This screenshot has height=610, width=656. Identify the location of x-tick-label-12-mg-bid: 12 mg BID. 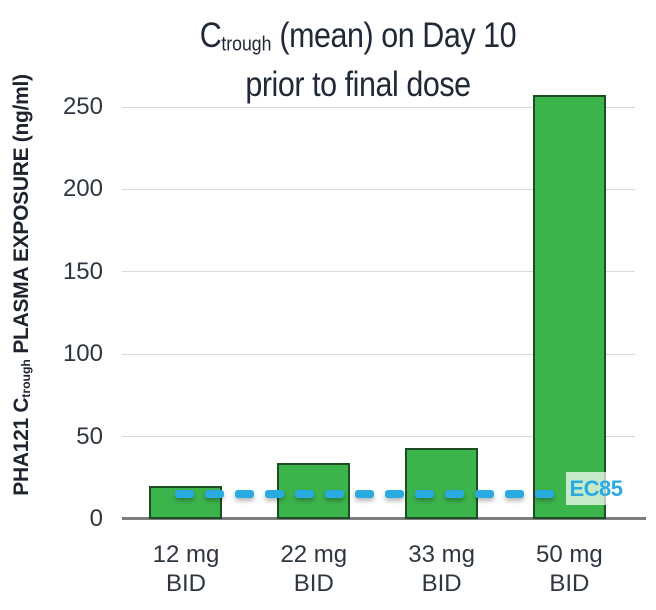
(186, 569).